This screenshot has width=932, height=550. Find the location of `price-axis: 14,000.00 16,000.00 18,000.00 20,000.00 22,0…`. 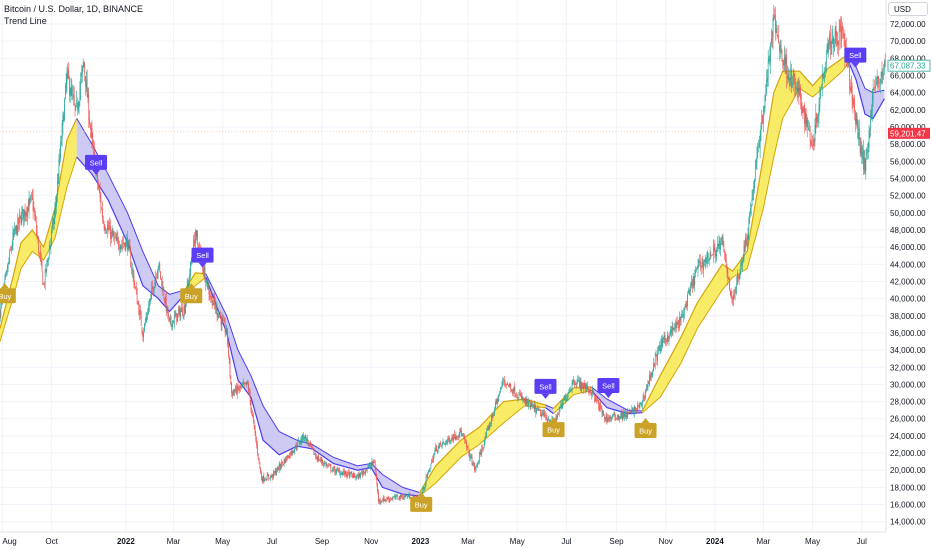

price-axis: 14,000.00 16,000.00 18,000.00 20,000.00 22,0… is located at coordinates (908, 275).